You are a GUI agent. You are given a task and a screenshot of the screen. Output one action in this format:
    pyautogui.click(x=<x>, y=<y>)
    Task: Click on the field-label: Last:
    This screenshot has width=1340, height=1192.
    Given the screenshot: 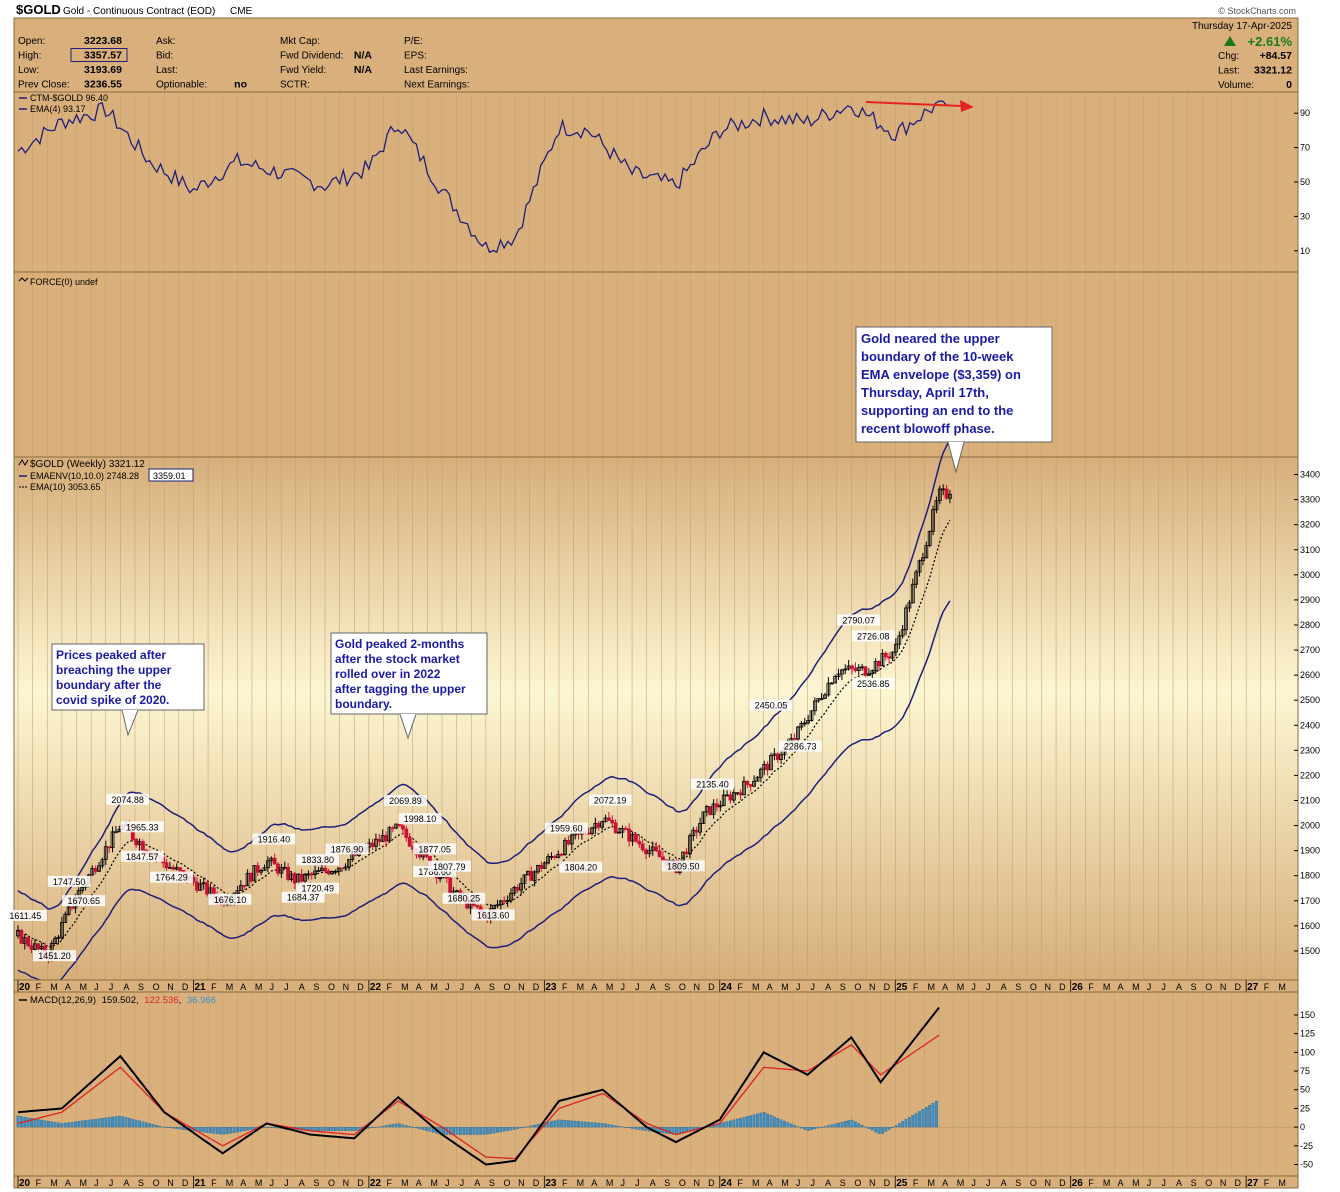 What is the action you would take?
    pyautogui.click(x=167, y=70)
    